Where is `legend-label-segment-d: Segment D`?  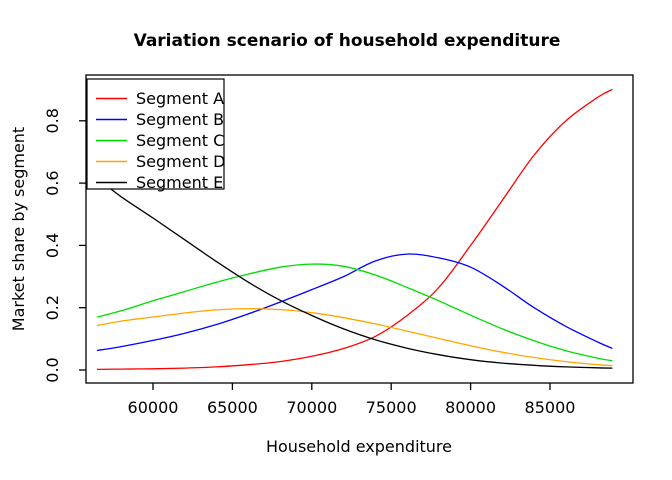
legend-label-segment-d: Segment D is located at coordinates (180, 161).